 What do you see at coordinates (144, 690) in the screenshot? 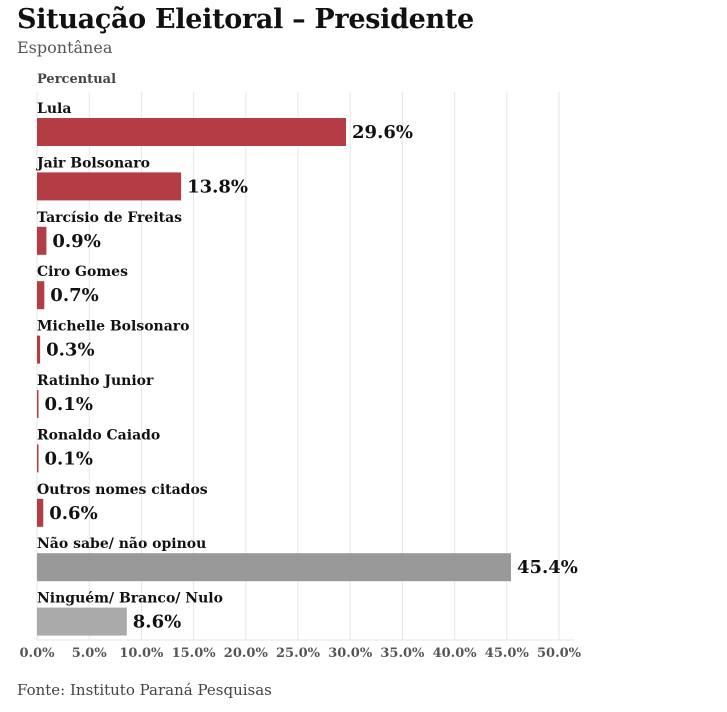
I see `source-note: Fonte: Instituto Paraná Pesquisas` at bounding box center [144, 690].